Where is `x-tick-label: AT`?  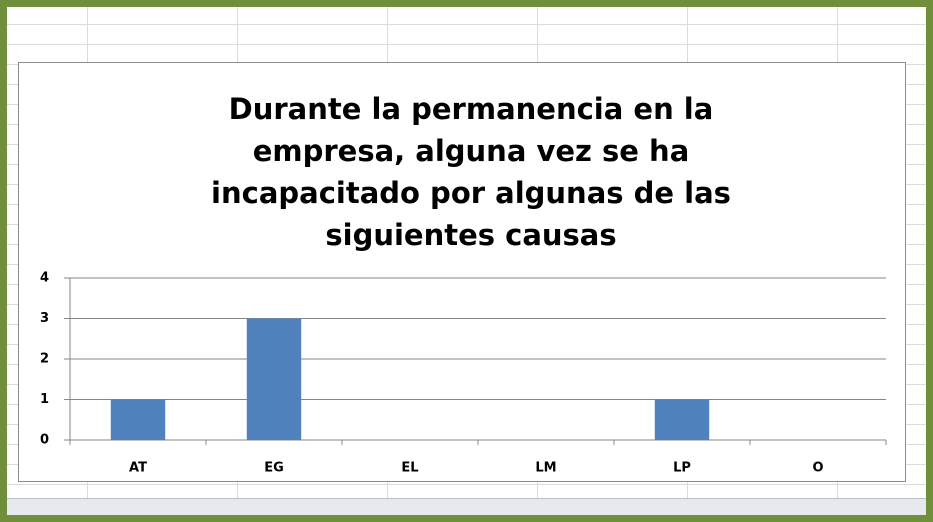
x-tick-label: AT is located at coordinates (138, 468).